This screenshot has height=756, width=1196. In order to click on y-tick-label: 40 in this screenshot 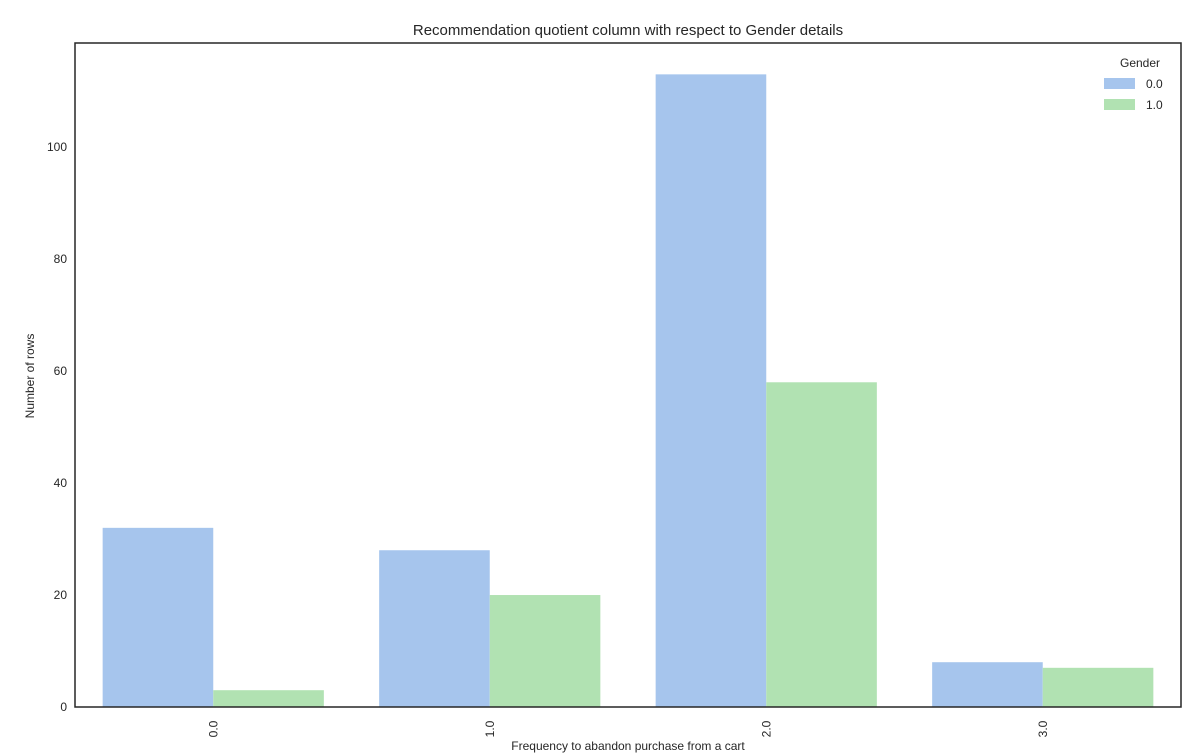, I will do `click(61, 483)`.